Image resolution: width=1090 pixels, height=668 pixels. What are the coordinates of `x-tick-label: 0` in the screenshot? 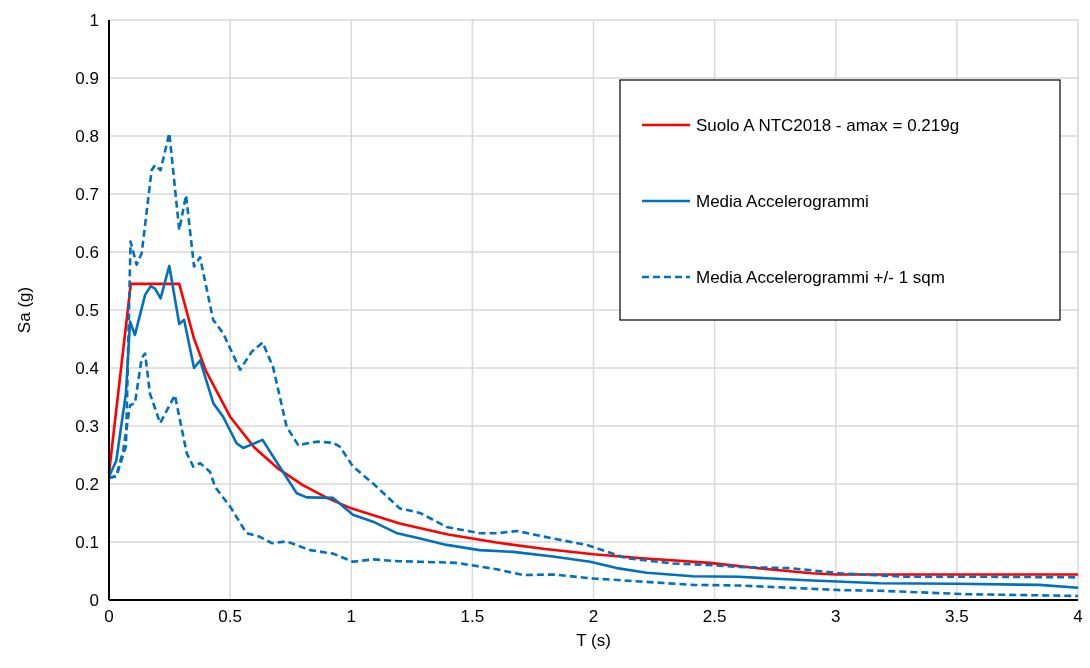 It's located at (109, 616).